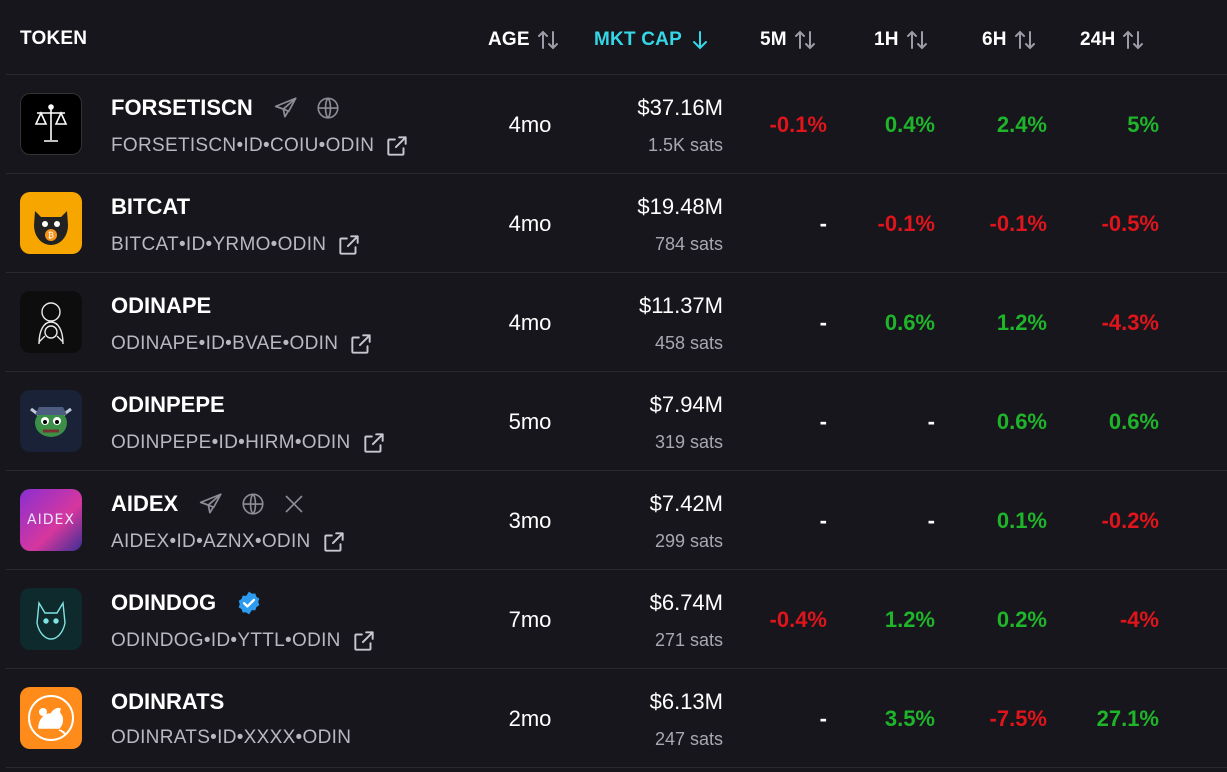 The width and height of the screenshot is (1227, 772). I want to click on token-price-sats: 247 sats, so click(688, 739).